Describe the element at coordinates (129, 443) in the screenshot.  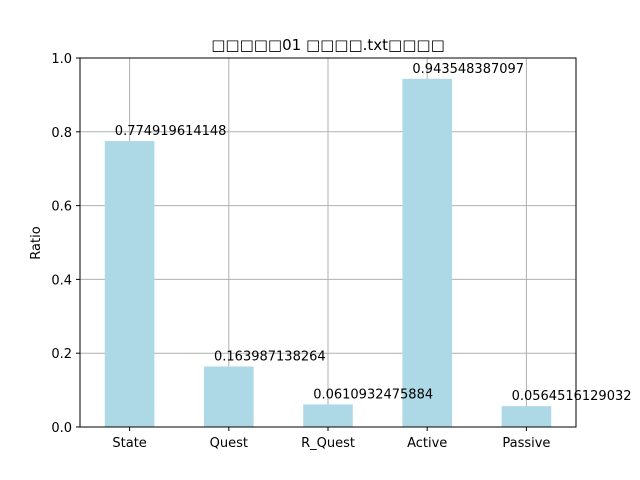
I see `x-tick-label: State` at that location.